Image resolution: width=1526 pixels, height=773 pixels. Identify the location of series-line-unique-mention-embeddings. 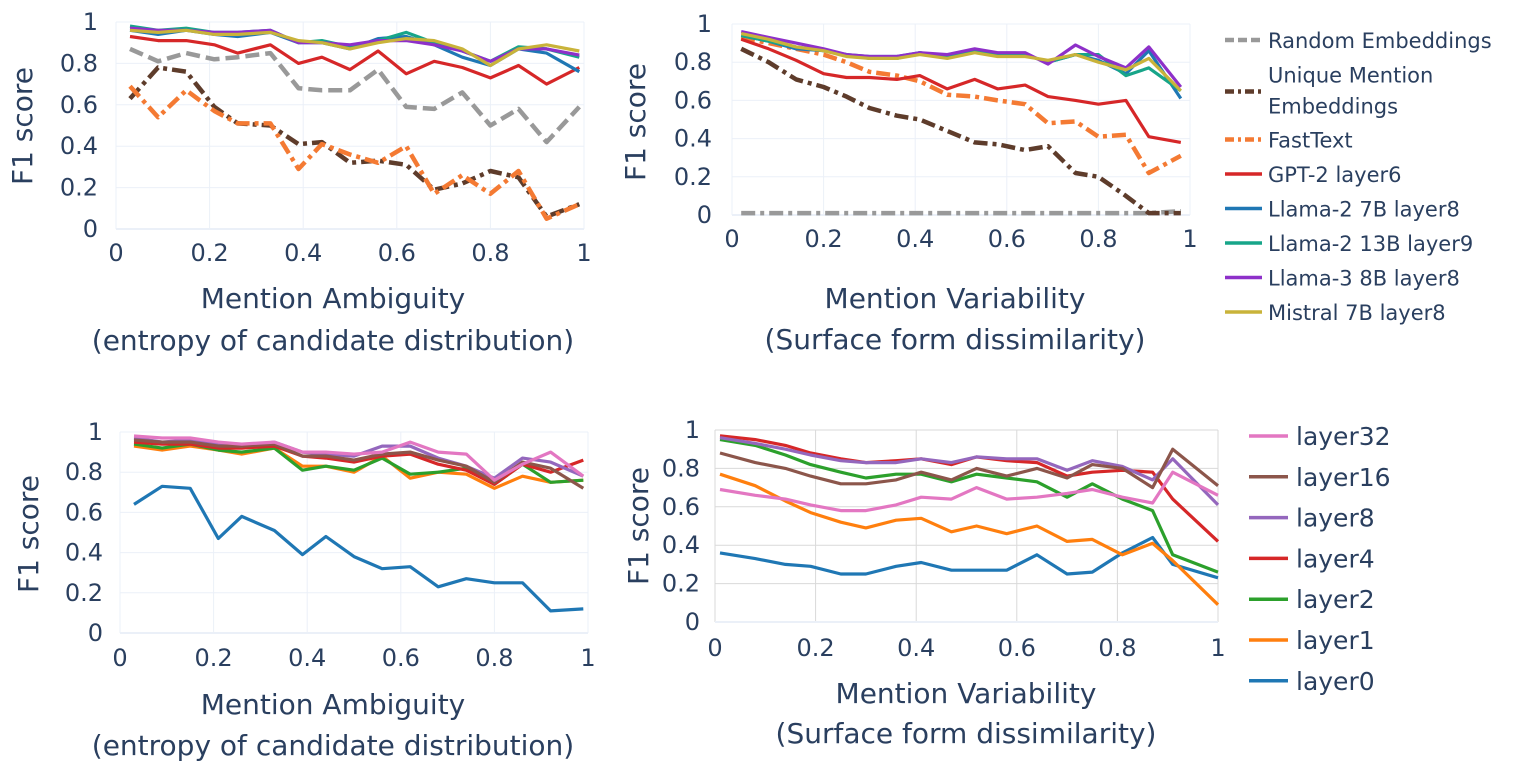
(354, 142).